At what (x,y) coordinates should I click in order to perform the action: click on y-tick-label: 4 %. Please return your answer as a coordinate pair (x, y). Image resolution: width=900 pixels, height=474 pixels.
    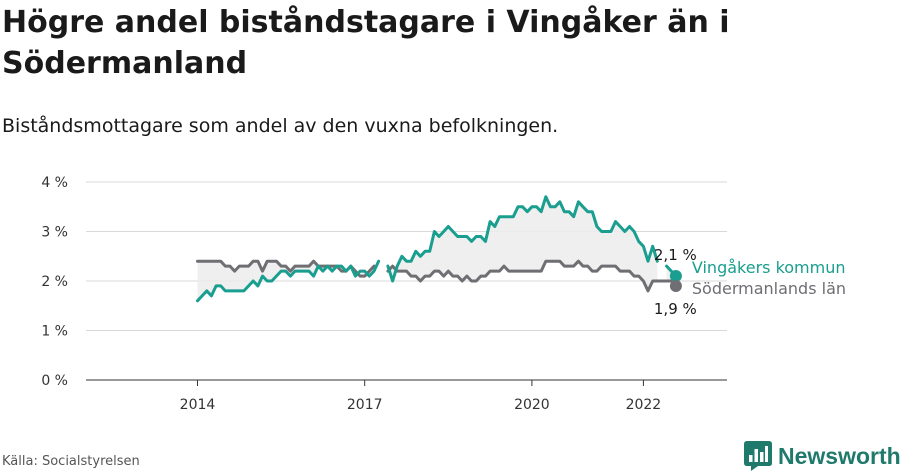
    Looking at the image, I should click on (54, 183).